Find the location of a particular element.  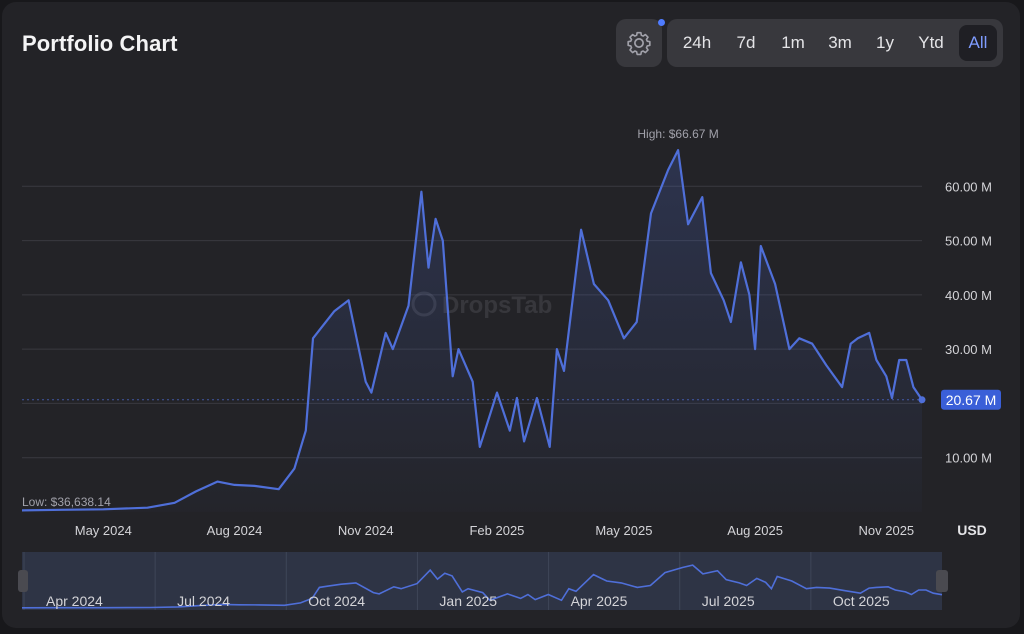

current-value-badge: 20.67 M is located at coordinates (971, 399).